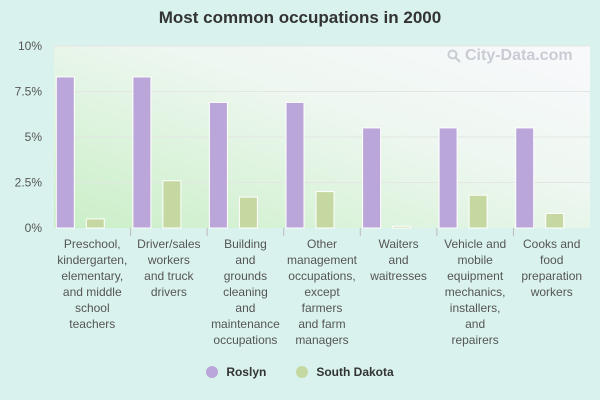  What do you see at coordinates (322, 232) in the screenshot?
I see `category-separators` at bounding box center [322, 232].